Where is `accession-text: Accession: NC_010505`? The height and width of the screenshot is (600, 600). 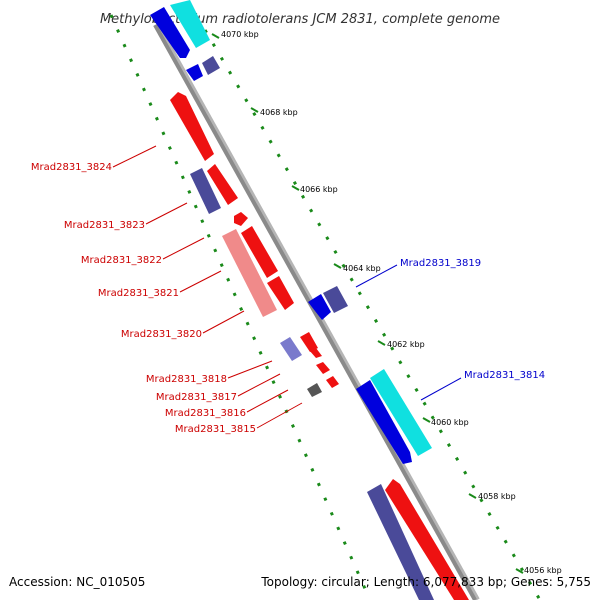 accession-text: Accession: NC_010505 is located at coordinates (77, 582).